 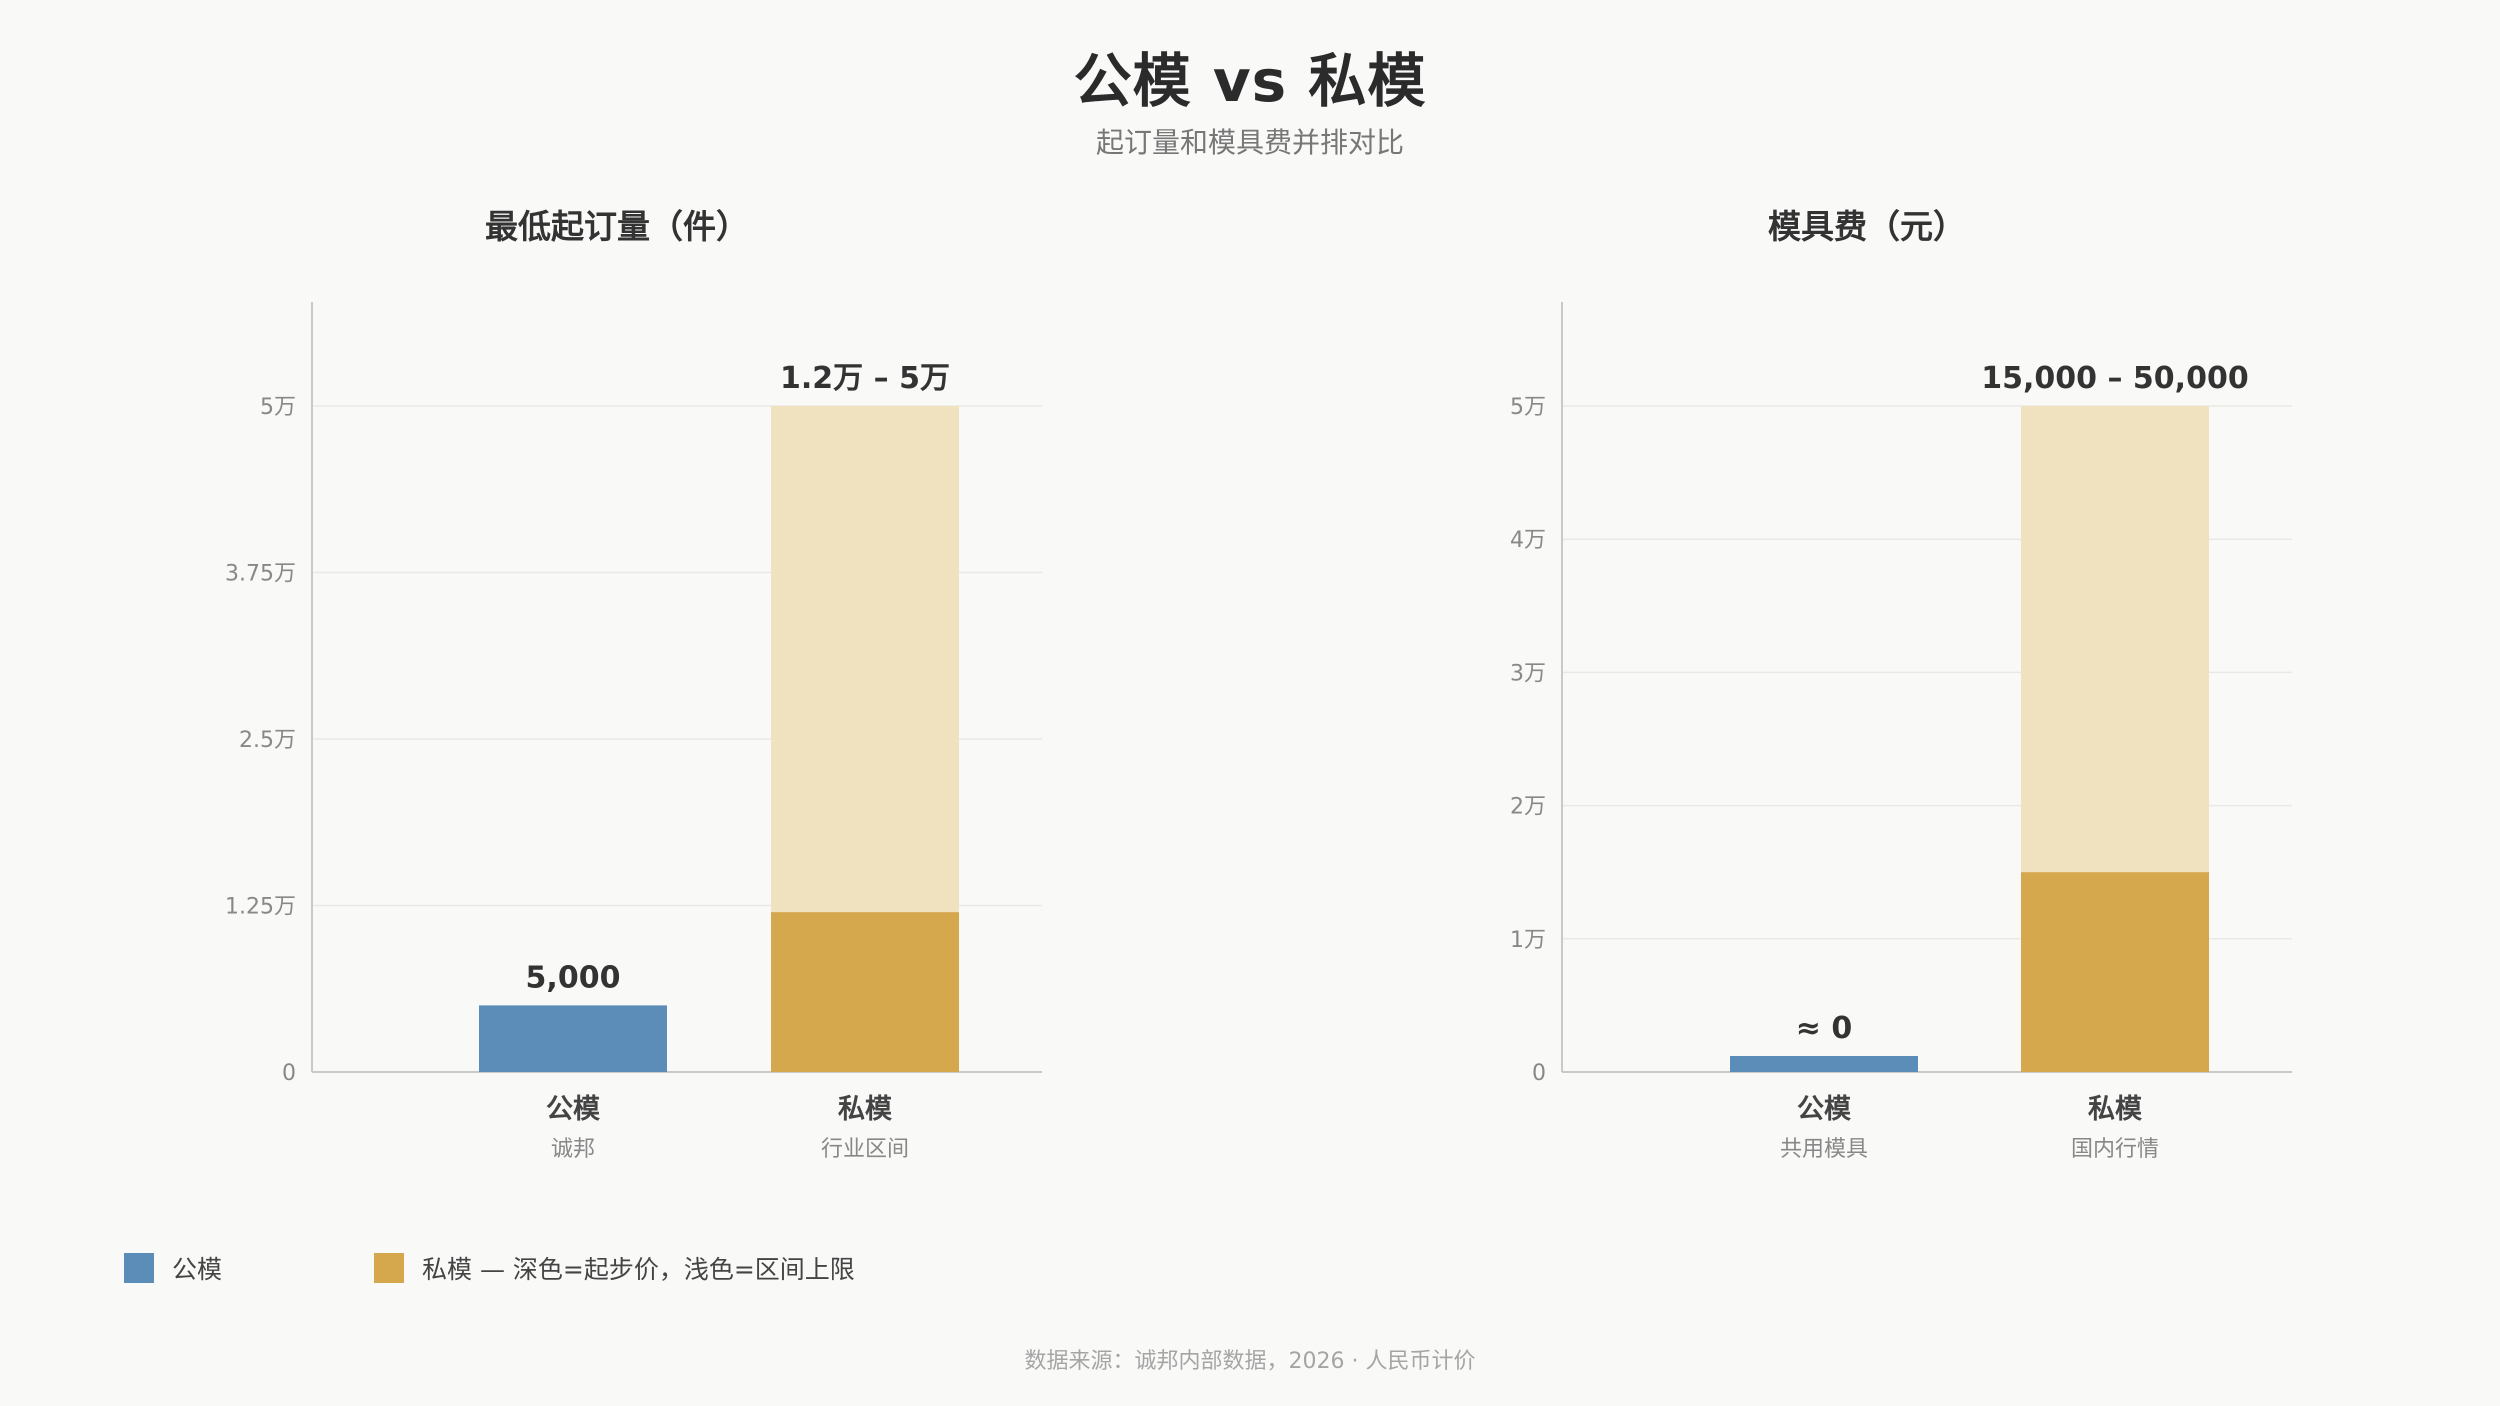 I want to click on chart1-bar-1-value-label: 1.2万 – 5万, so click(x=865, y=378).